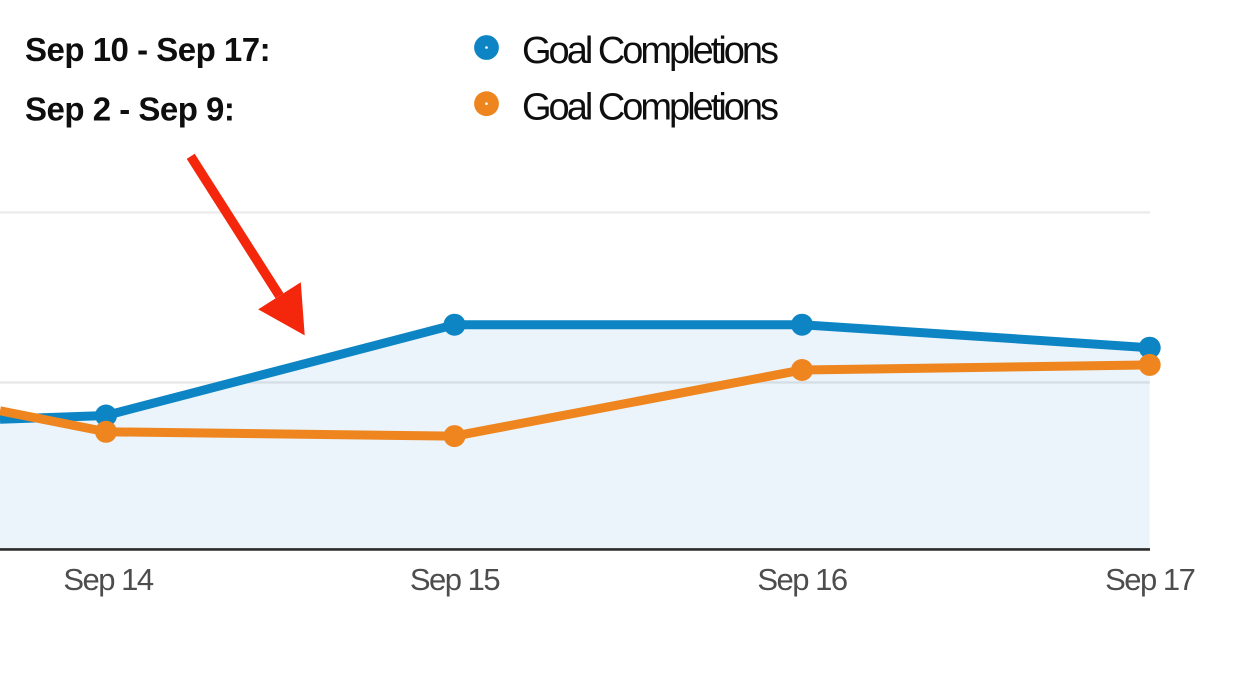  I want to click on svg-text: Sep 2 - Sep 9:, so click(129, 108).